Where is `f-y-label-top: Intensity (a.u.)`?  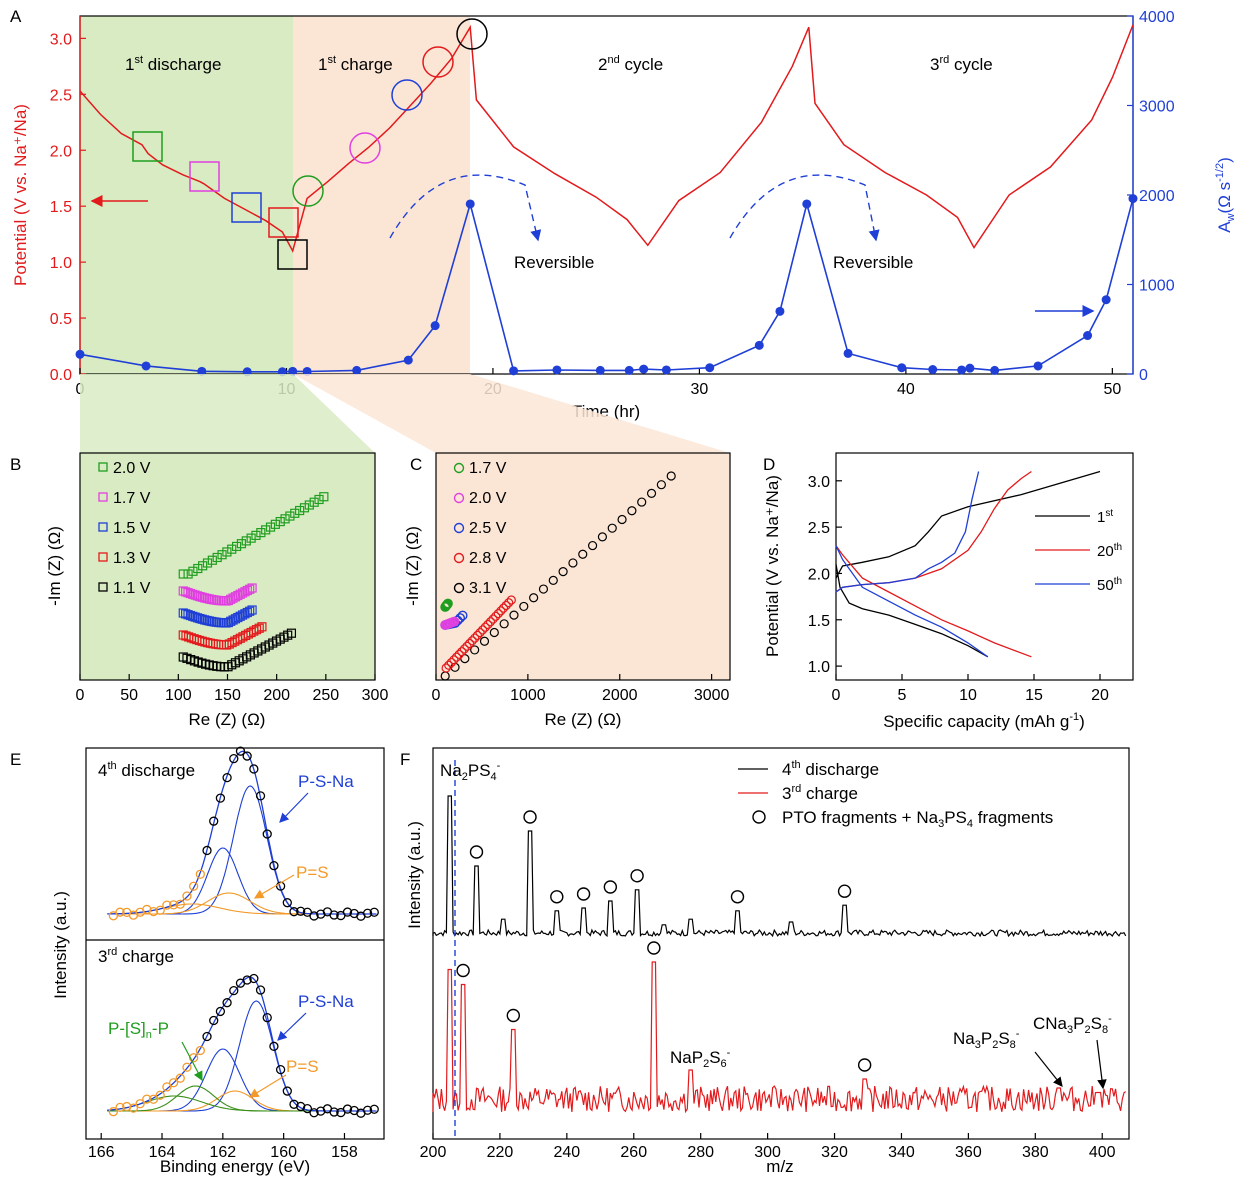 f-y-label-top: Intensity (a.u.) is located at coordinates (414, 875).